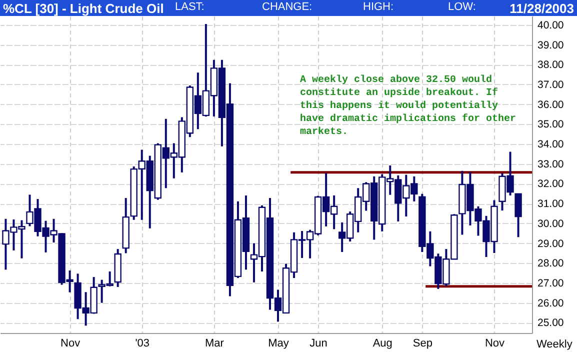 This screenshot has height=352, width=577. What do you see at coordinates (287, 7) in the screenshot?
I see `text: CHANGE:` at bounding box center [287, 7].